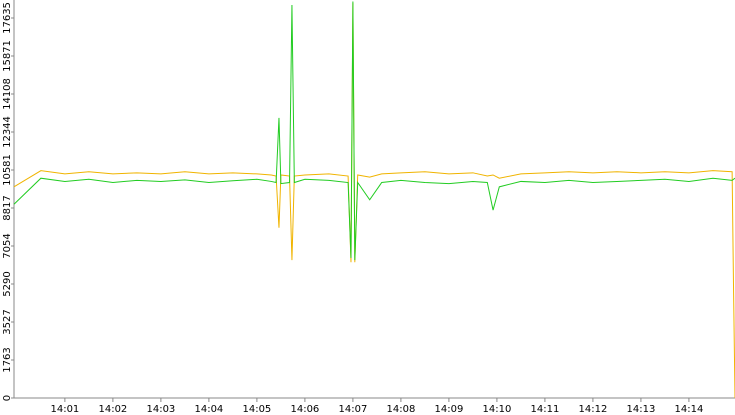  What do you see at coordinates (64, 409) in the screenshot?
I see `x-tick-label: 14:01` at bounding box center [64, 409].